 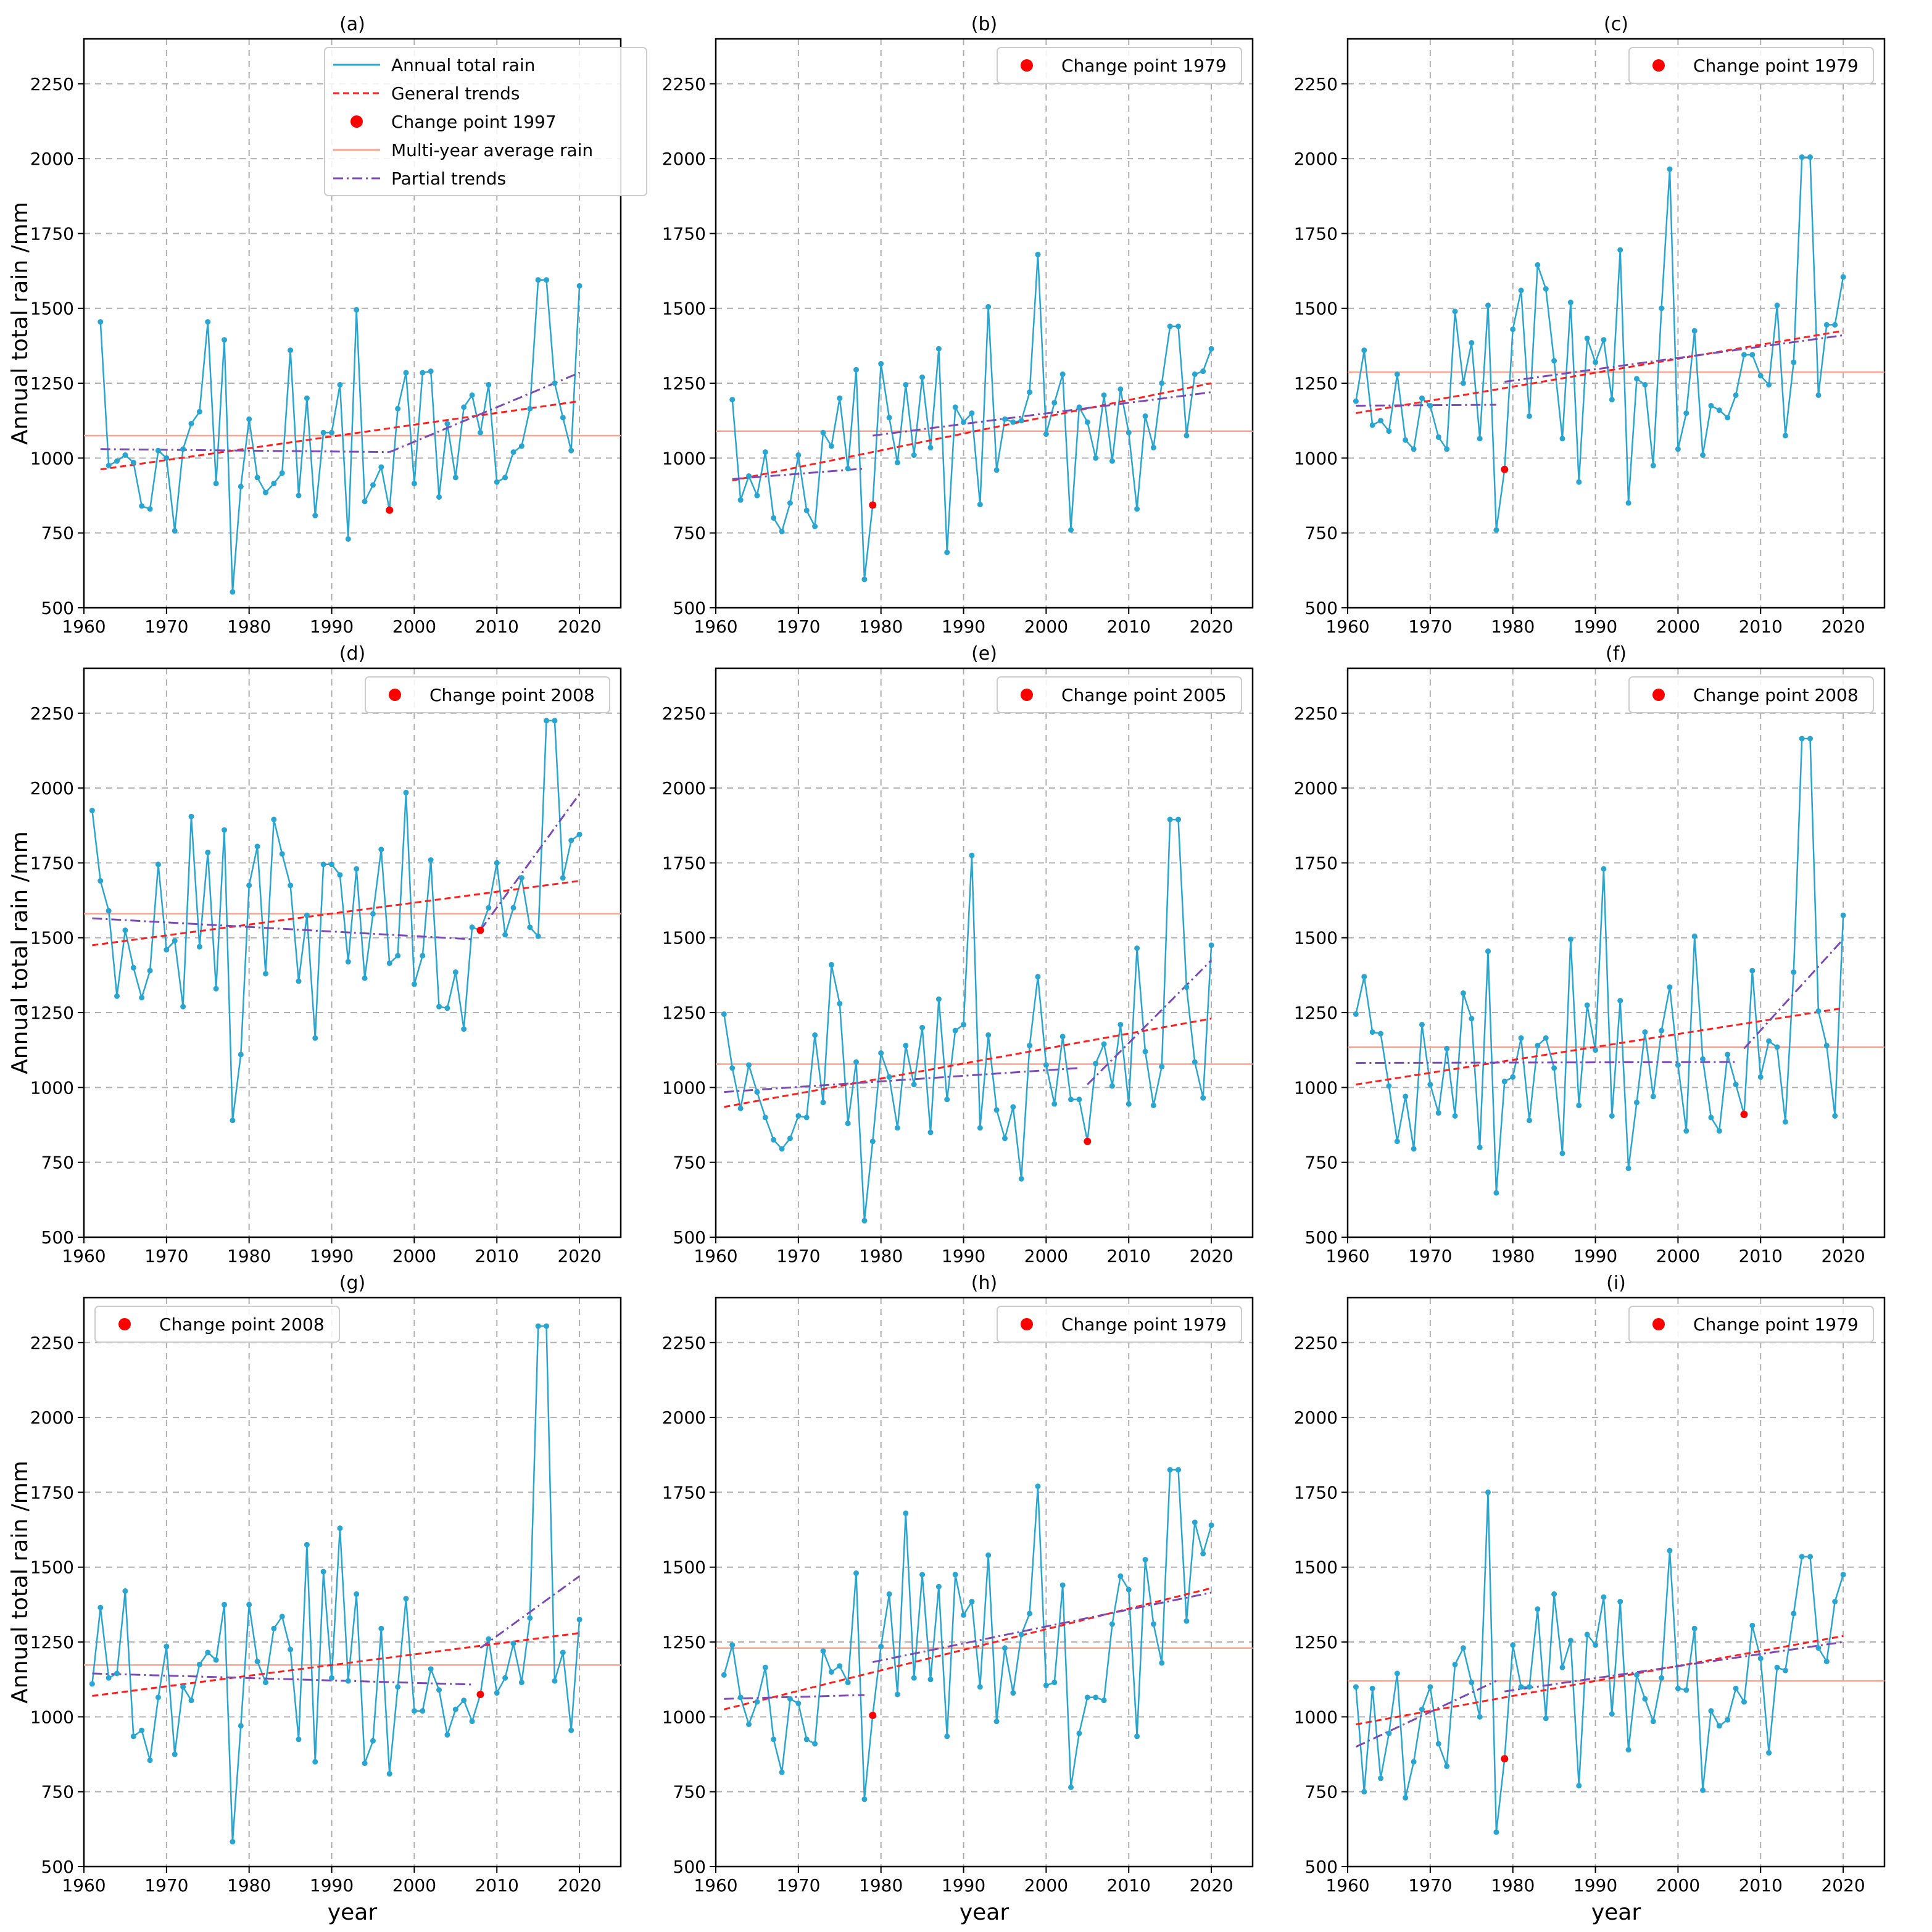 What do you see at coordinates (1120, 695) in the screenshot?
I see `legend-box` at bounding box center [1120, 695].